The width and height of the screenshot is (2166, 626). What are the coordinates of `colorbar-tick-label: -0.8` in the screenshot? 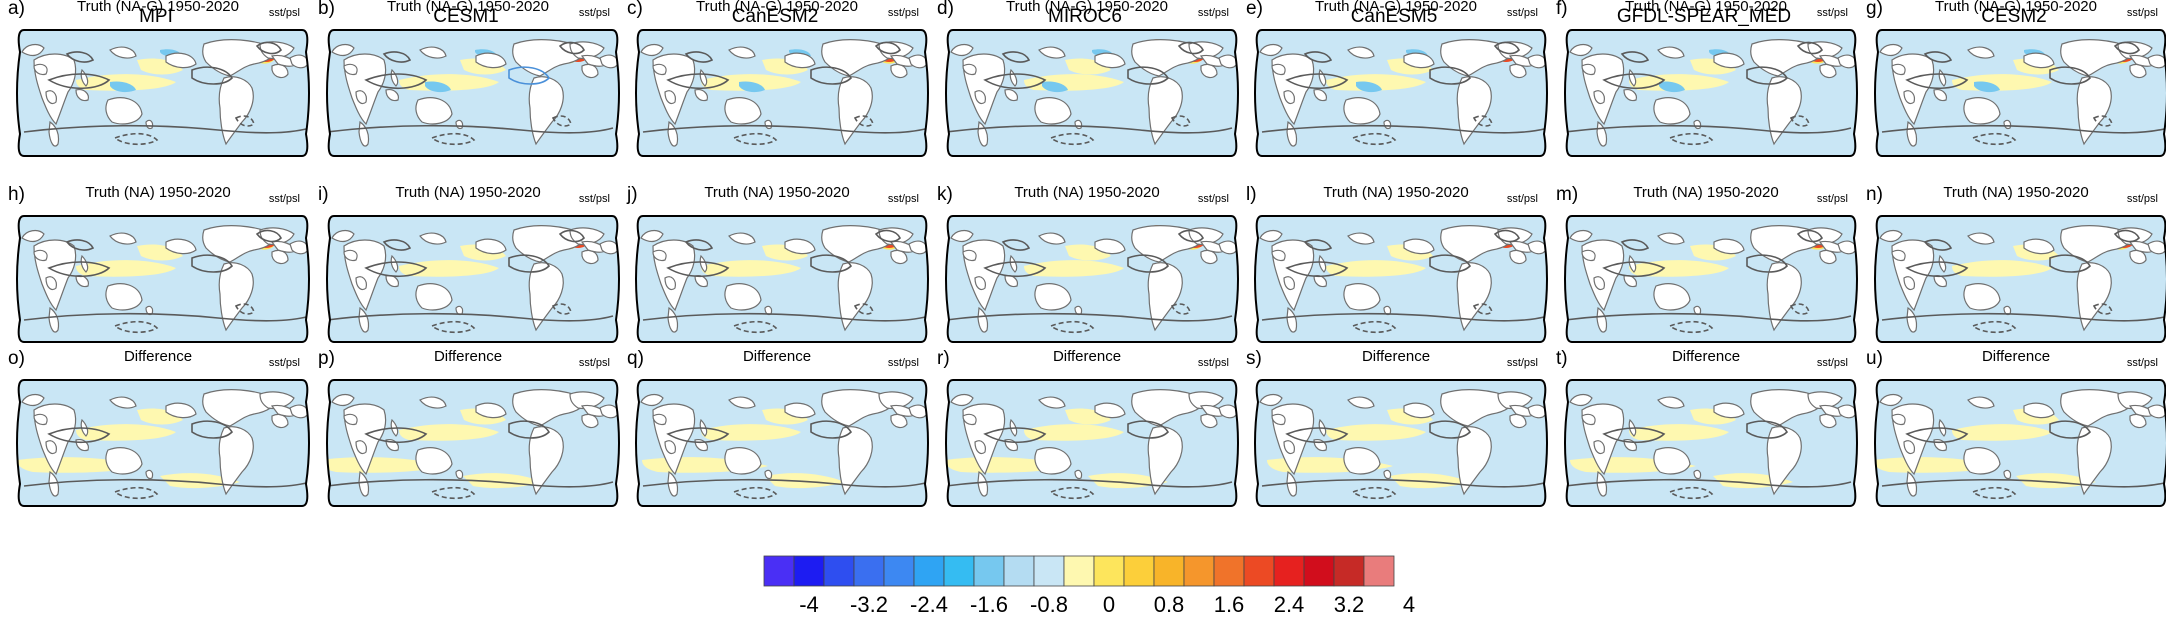 It's located at (1049, 604).